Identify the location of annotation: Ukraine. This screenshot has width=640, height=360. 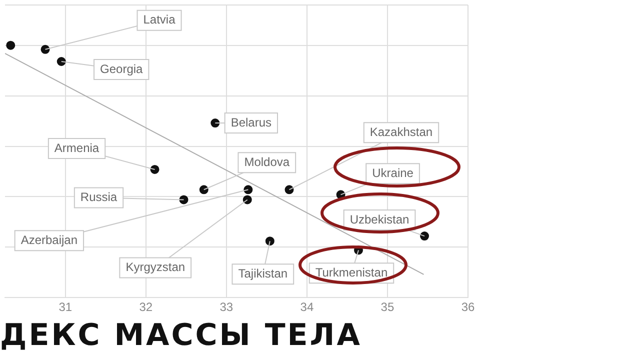
(393, 173).